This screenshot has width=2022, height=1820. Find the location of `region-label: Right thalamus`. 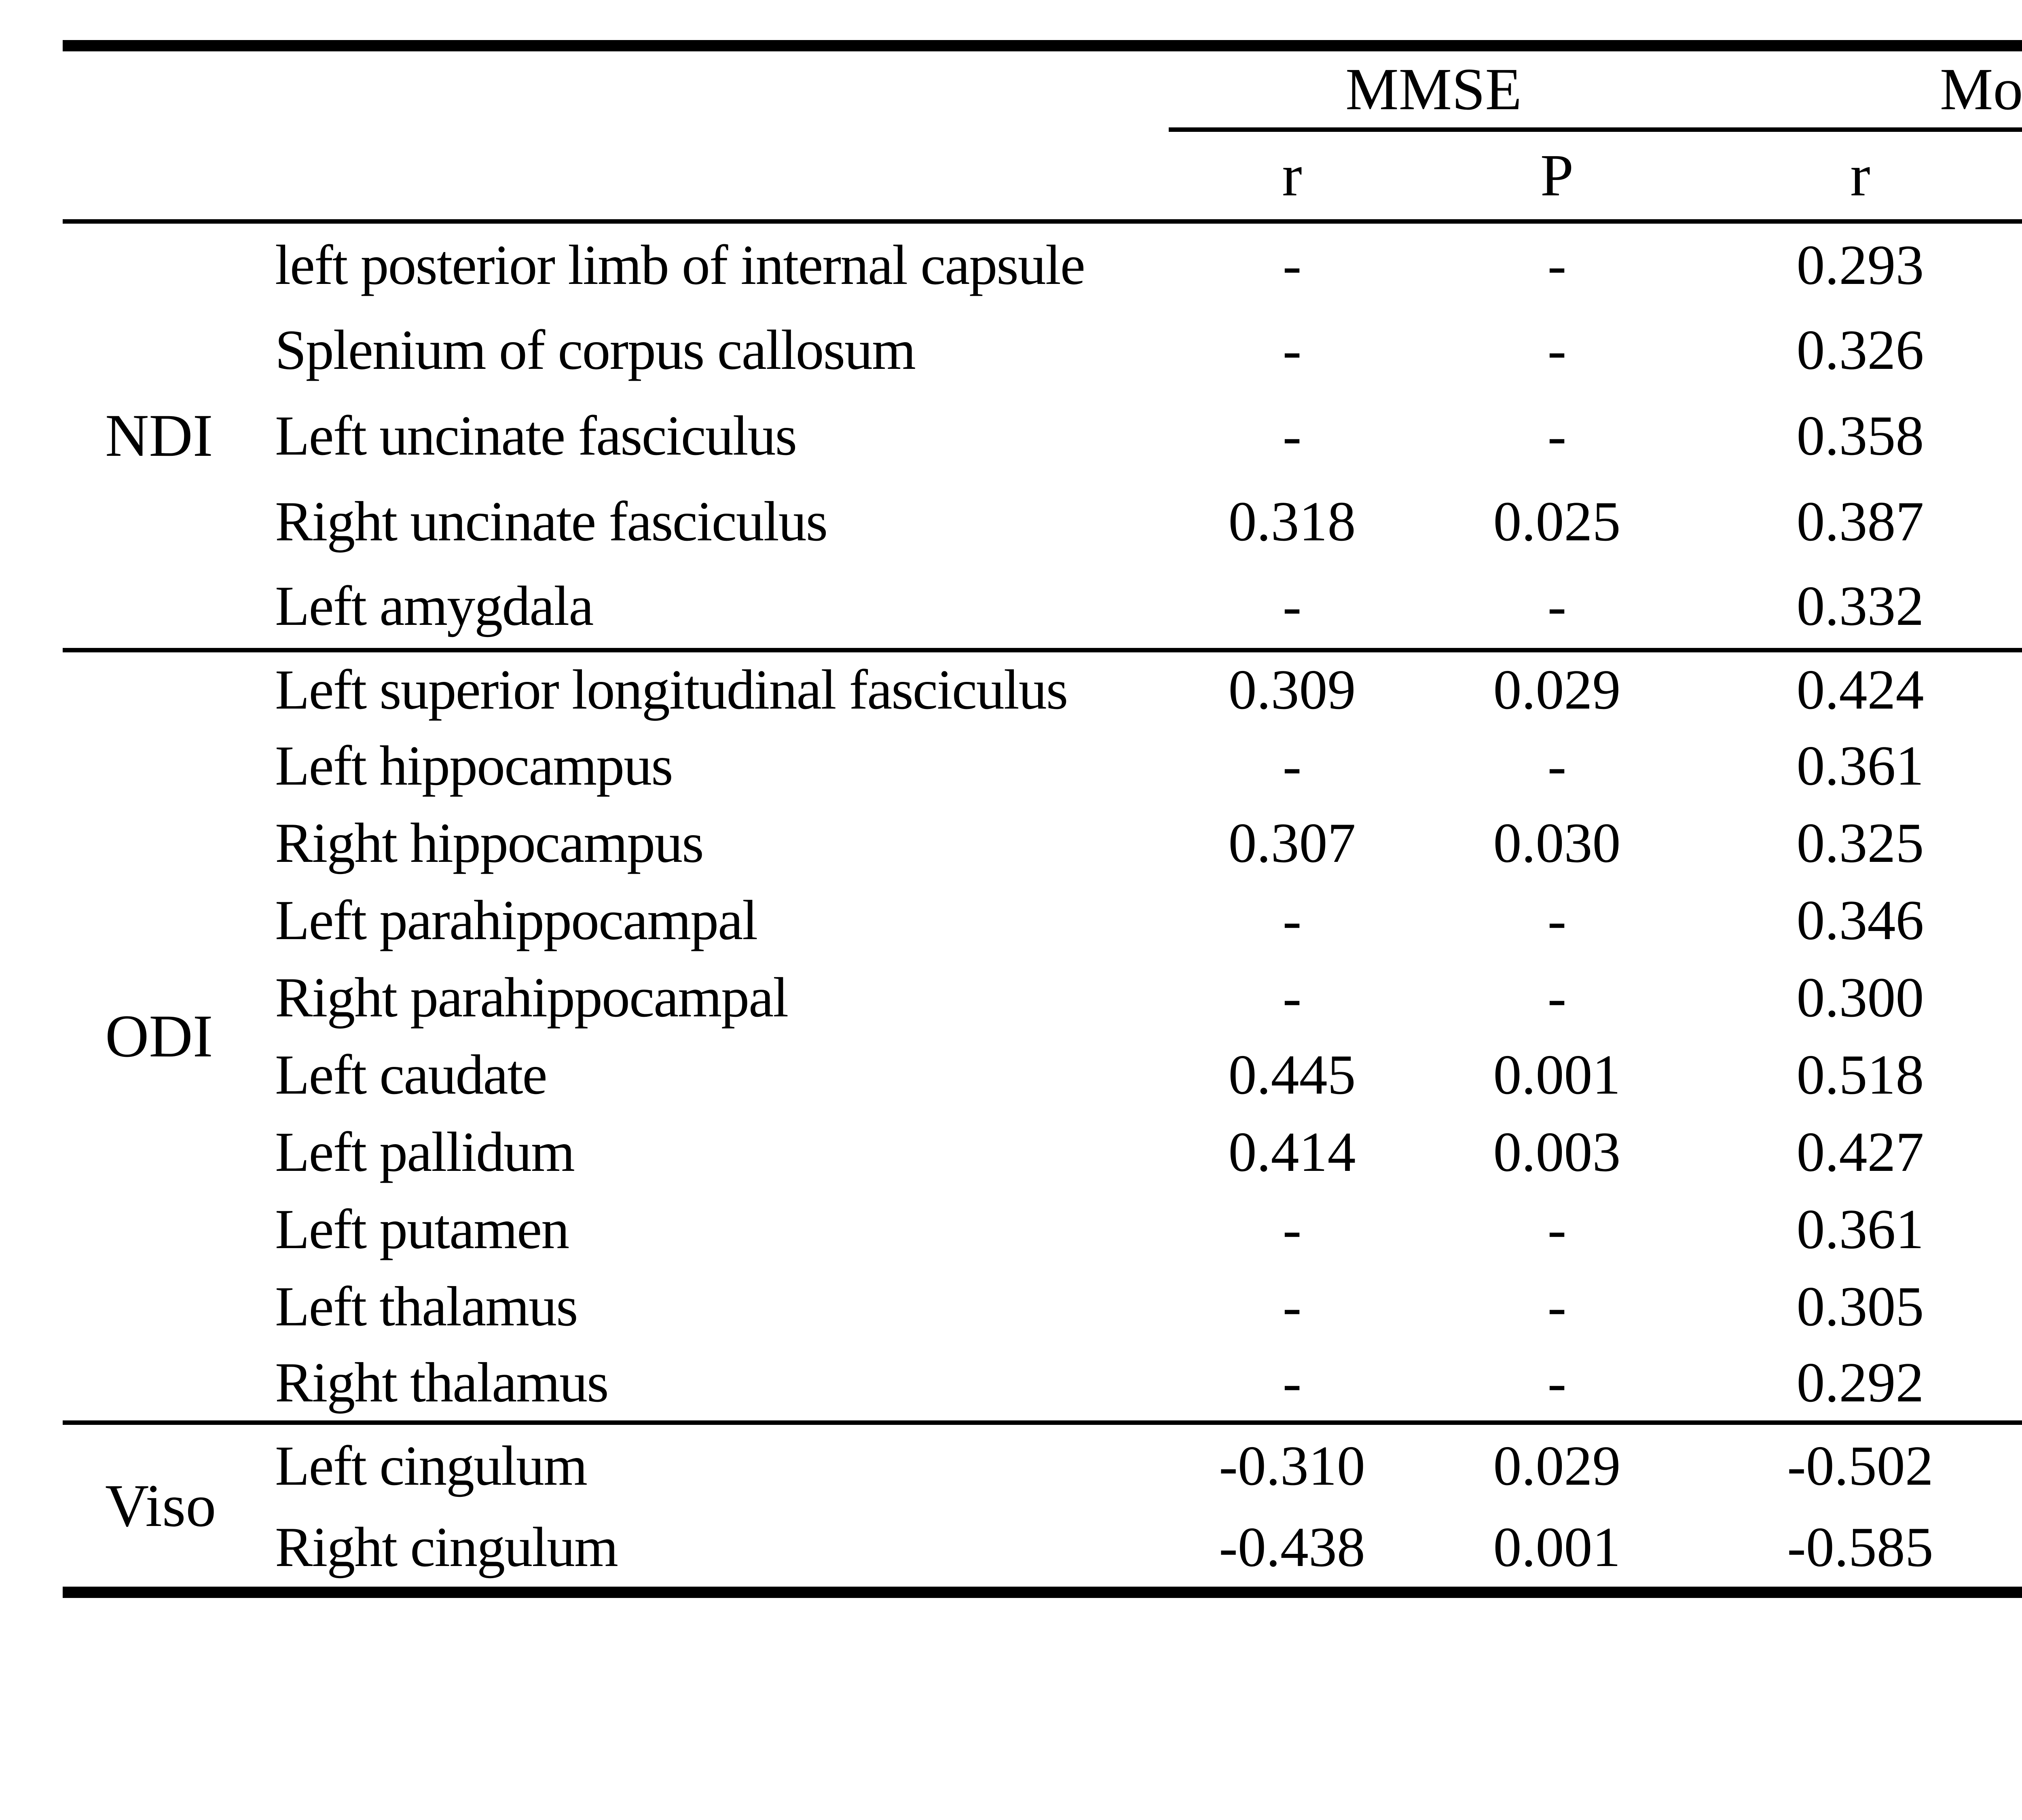

region-label: Right thalamus is located at coordinates (722, 1385).